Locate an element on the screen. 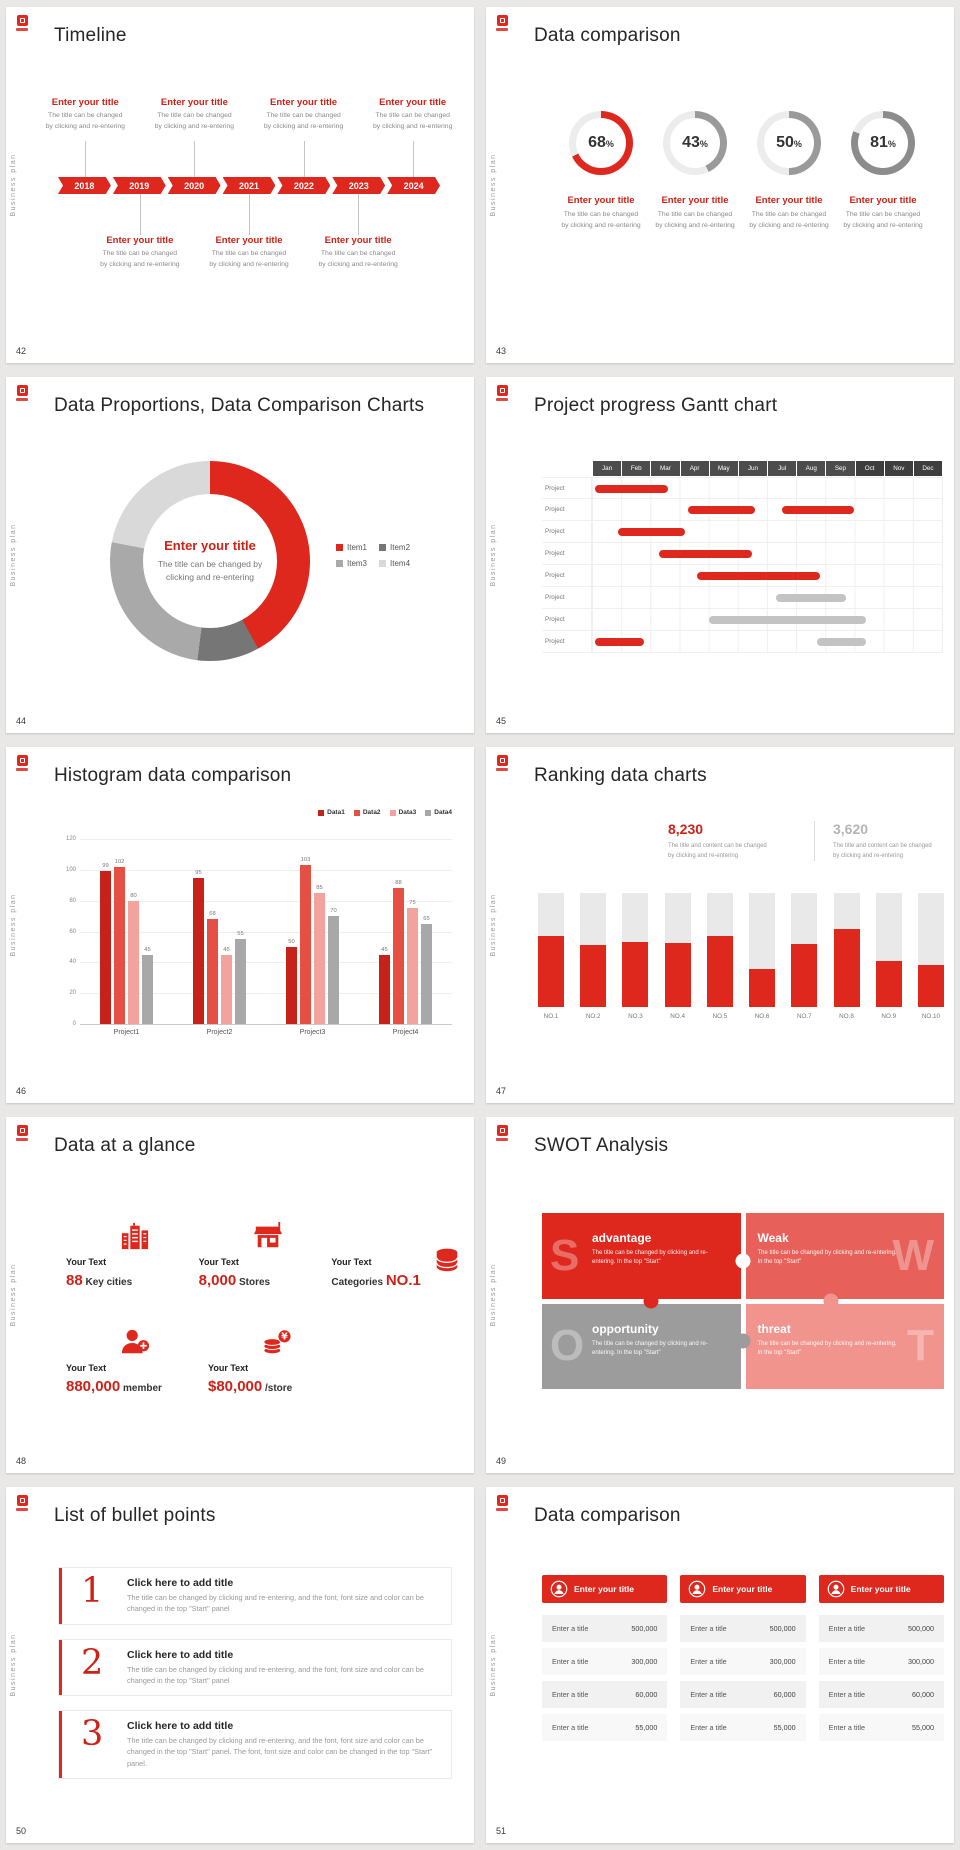 Image resolution: width=960 pixels, height=1850 pixels. y-axis-label: 40 is located at coordinates (72, 962).